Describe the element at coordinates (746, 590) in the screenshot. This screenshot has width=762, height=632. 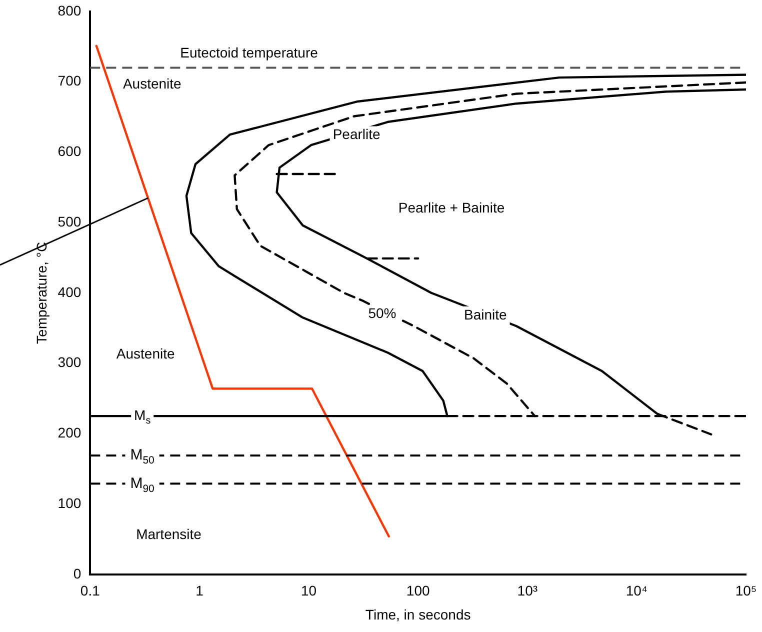
I see `x-tick-label: 10⁵` at that location.